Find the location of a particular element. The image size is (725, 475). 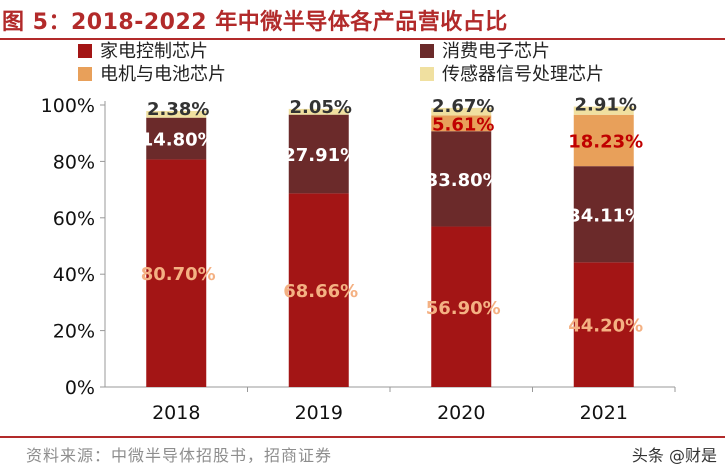

legend-label-1: 消费电子芯片 is located at coordinates (496, 51).